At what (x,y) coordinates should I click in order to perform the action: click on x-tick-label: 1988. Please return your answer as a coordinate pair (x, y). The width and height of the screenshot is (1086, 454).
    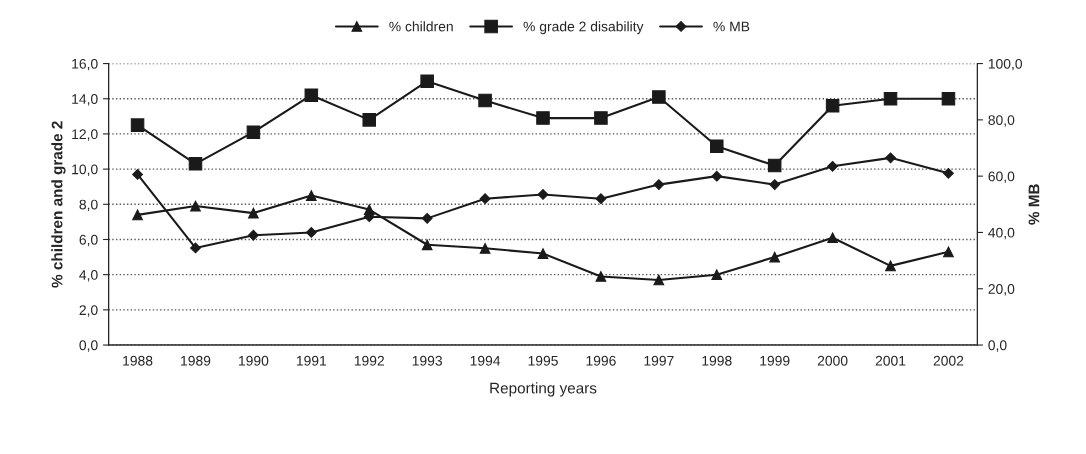
    Looking at the image, I should click on (138, 360).